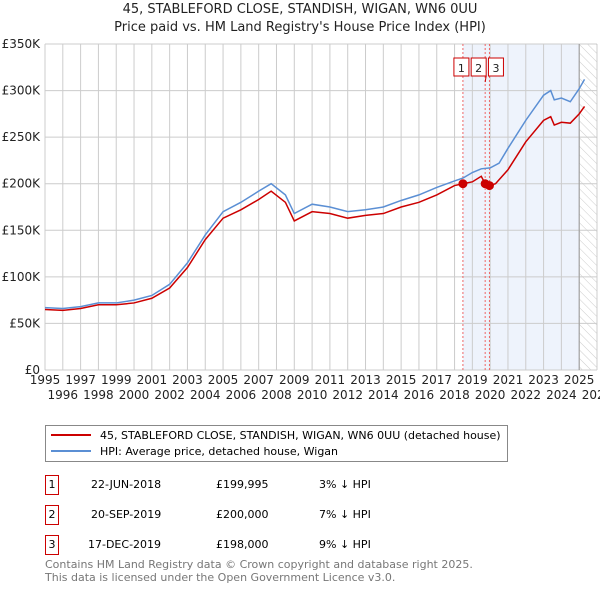 Image resolution: width=600 pixels, height=590 pixels. What do you see at coordinates (52, 545) in the screenshot?
I see `marker-badge: 3` at bounding box center [52, 545].